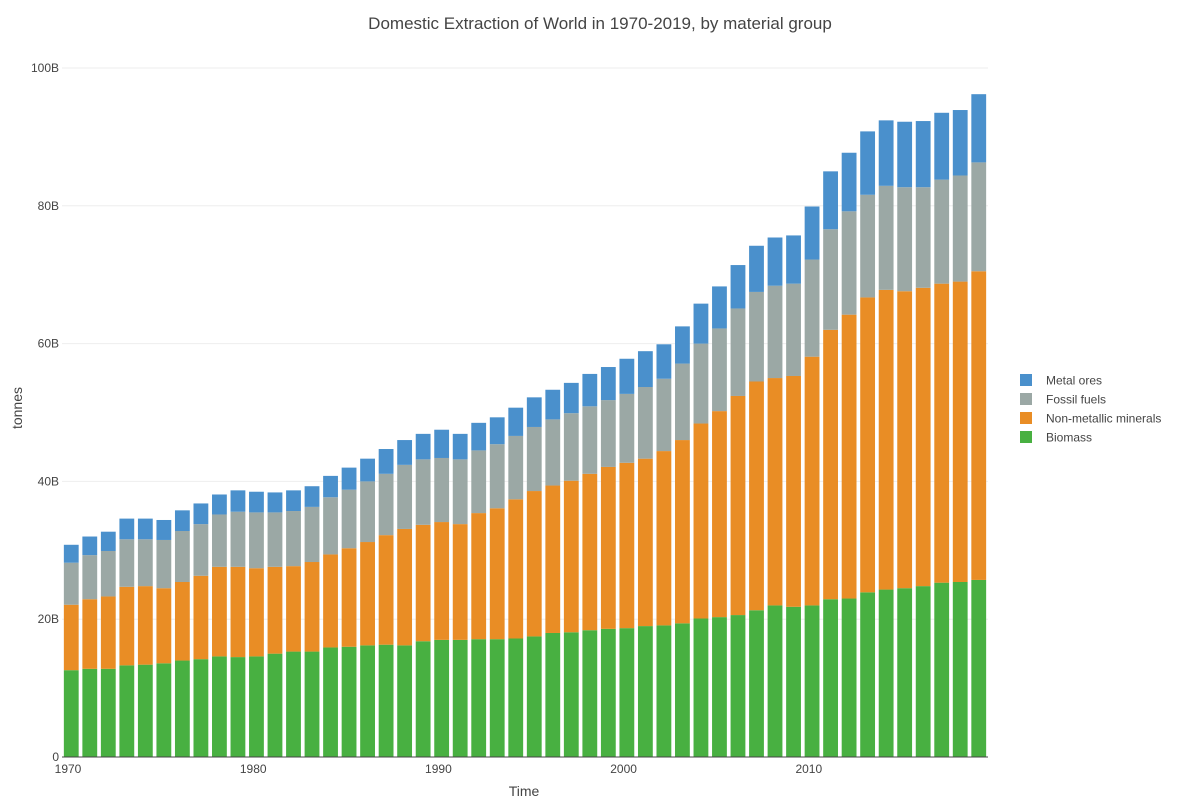 This screenshot has height=805, width=1200. Describe the element at coordinates (48, 481) in the screenshot. I see `y-tick-label: 40B` at that location.